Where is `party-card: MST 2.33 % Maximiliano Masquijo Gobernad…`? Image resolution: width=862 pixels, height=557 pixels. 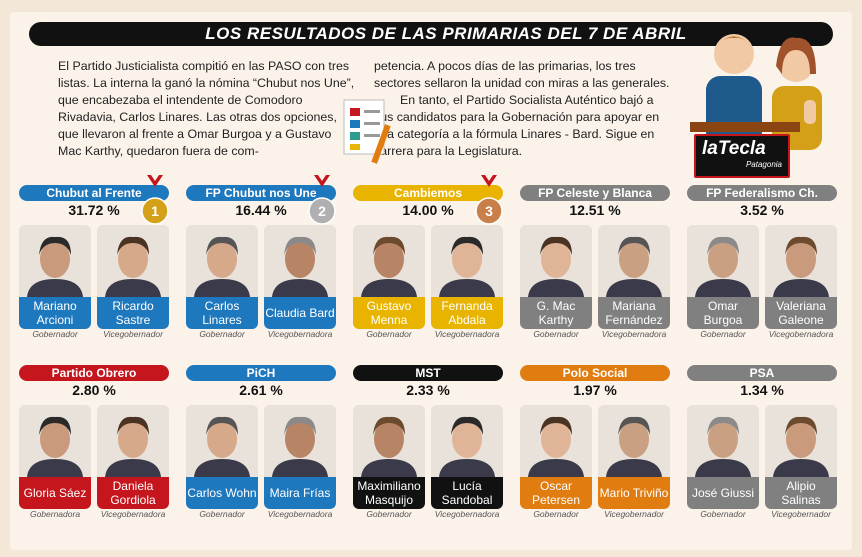
party-card: MST 2.33 % Maximiliano Masquijo Gobernad… is located at coordinates (428, 445).